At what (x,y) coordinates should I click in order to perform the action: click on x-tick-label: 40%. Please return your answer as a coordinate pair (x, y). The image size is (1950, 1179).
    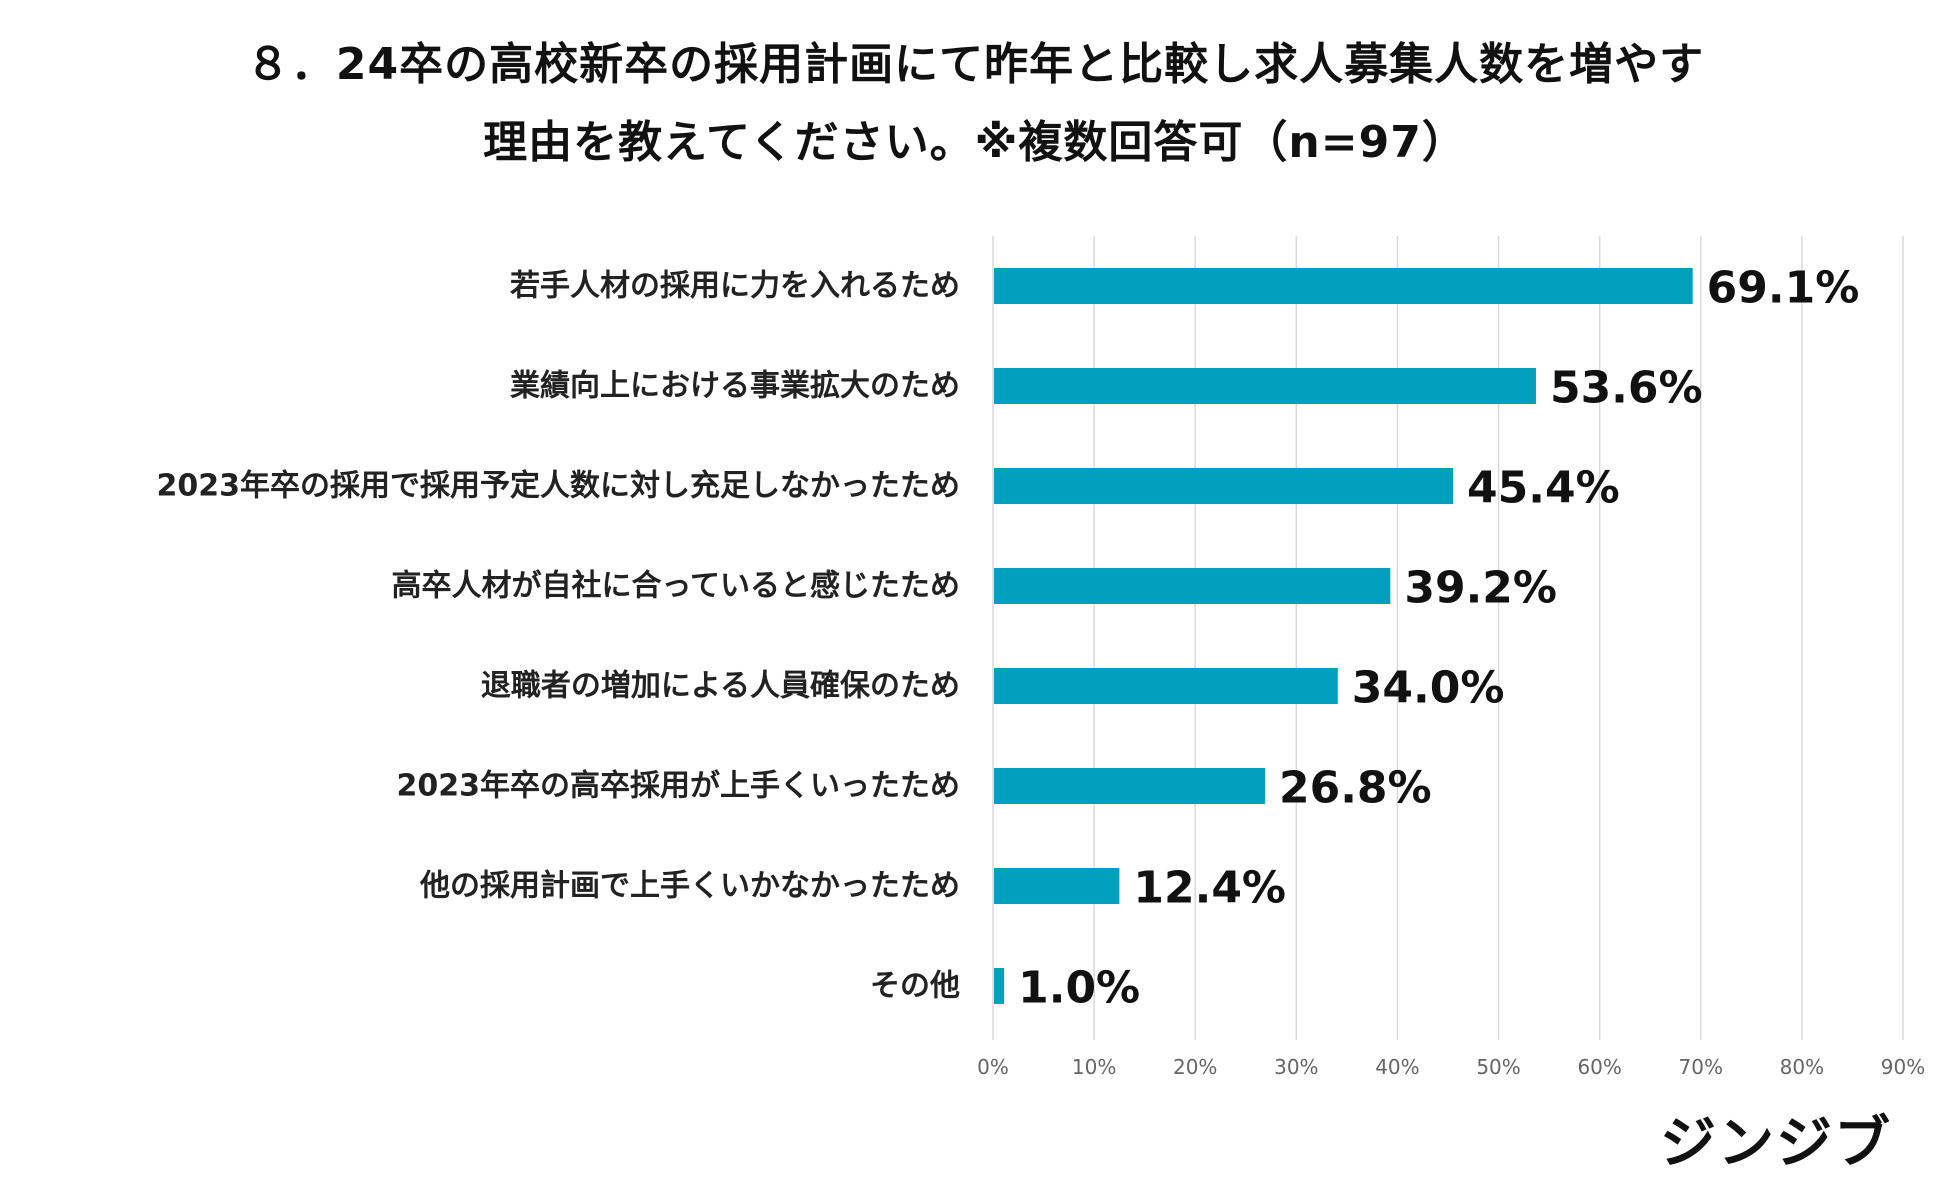
    Looking at the image, I should click on (1397, 1067).